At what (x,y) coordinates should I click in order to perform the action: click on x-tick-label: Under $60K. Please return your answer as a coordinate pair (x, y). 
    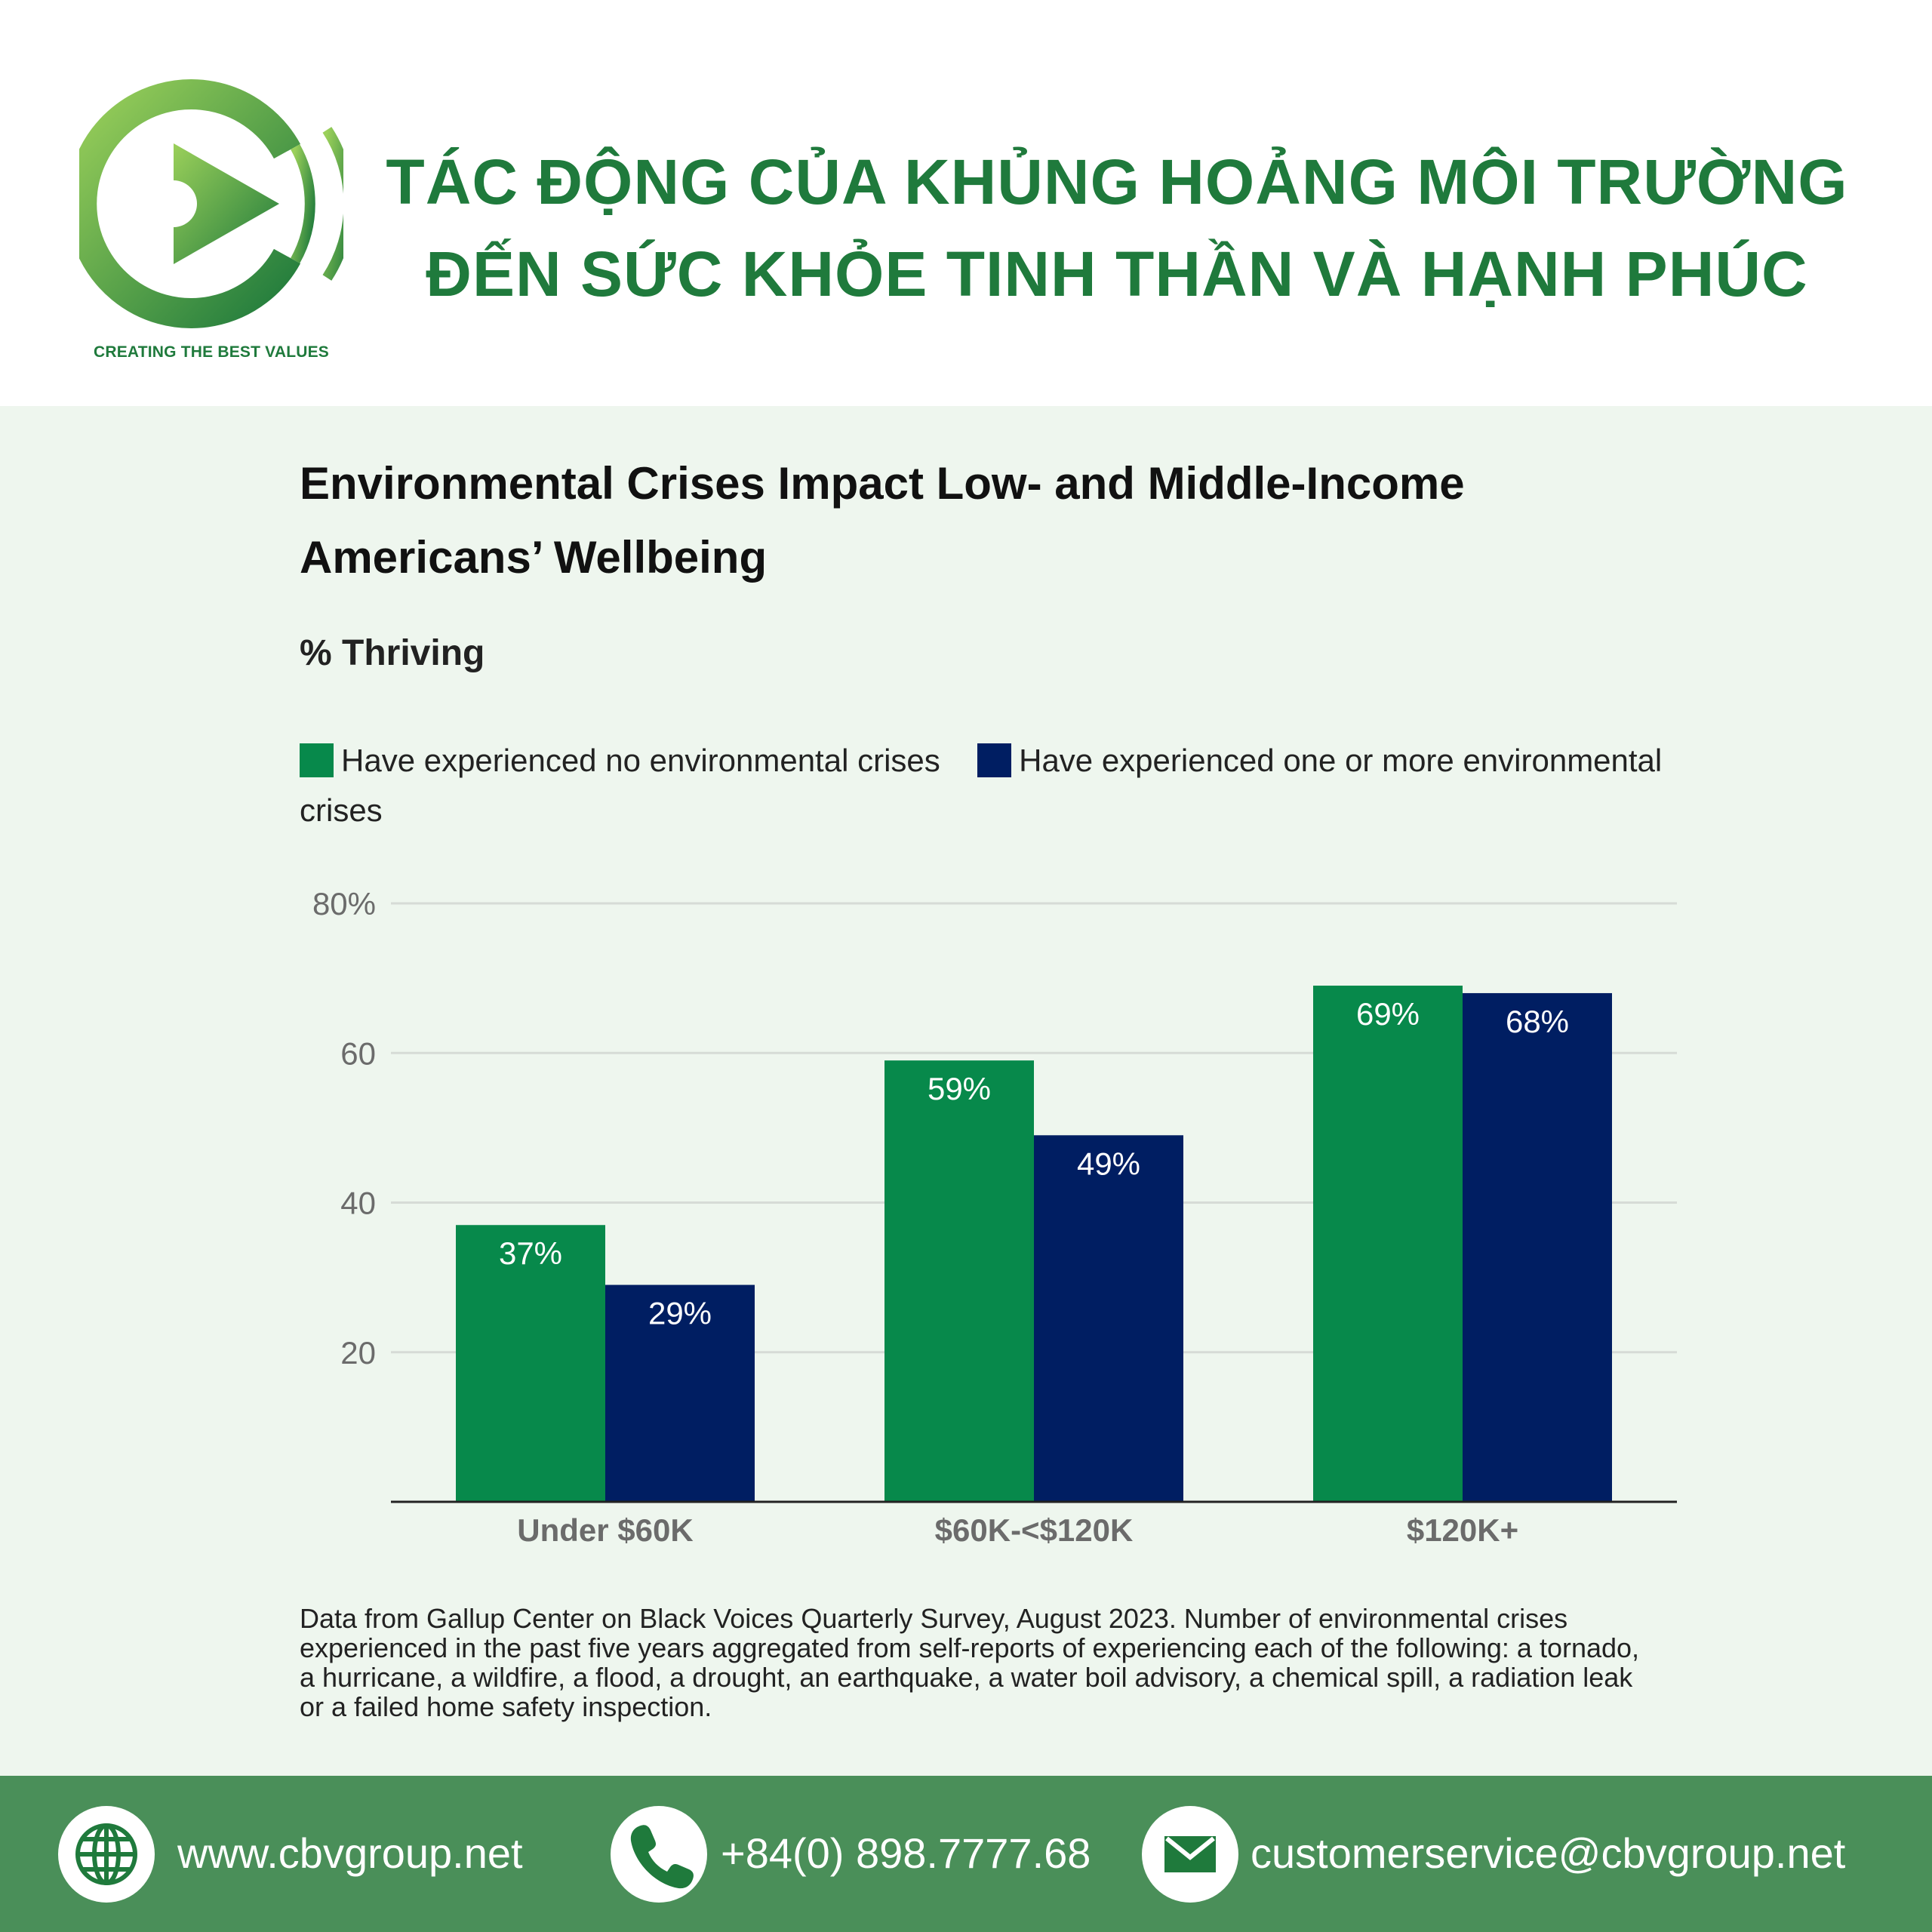
    Looking at the image, I should click on (605, 1530).